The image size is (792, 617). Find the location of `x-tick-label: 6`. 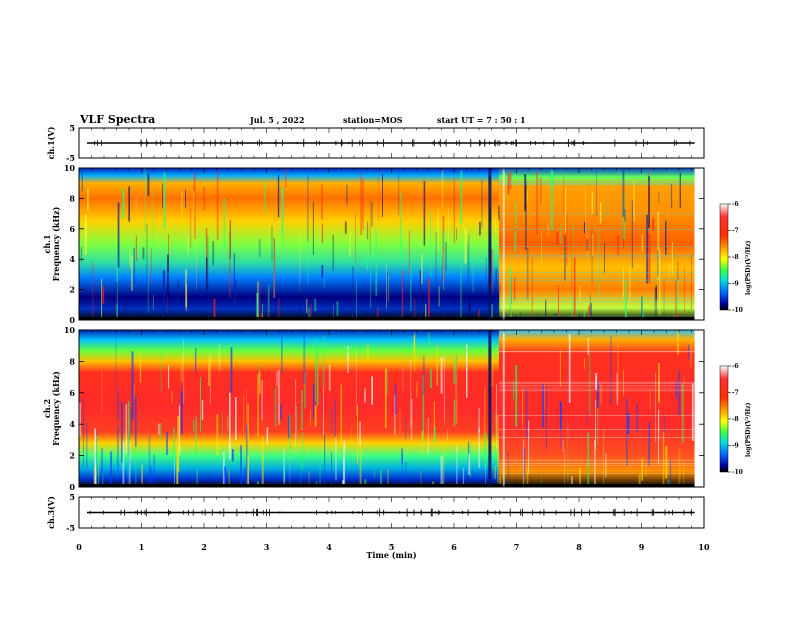

x-tick-label: 6 is located at coordinates (454, 547).